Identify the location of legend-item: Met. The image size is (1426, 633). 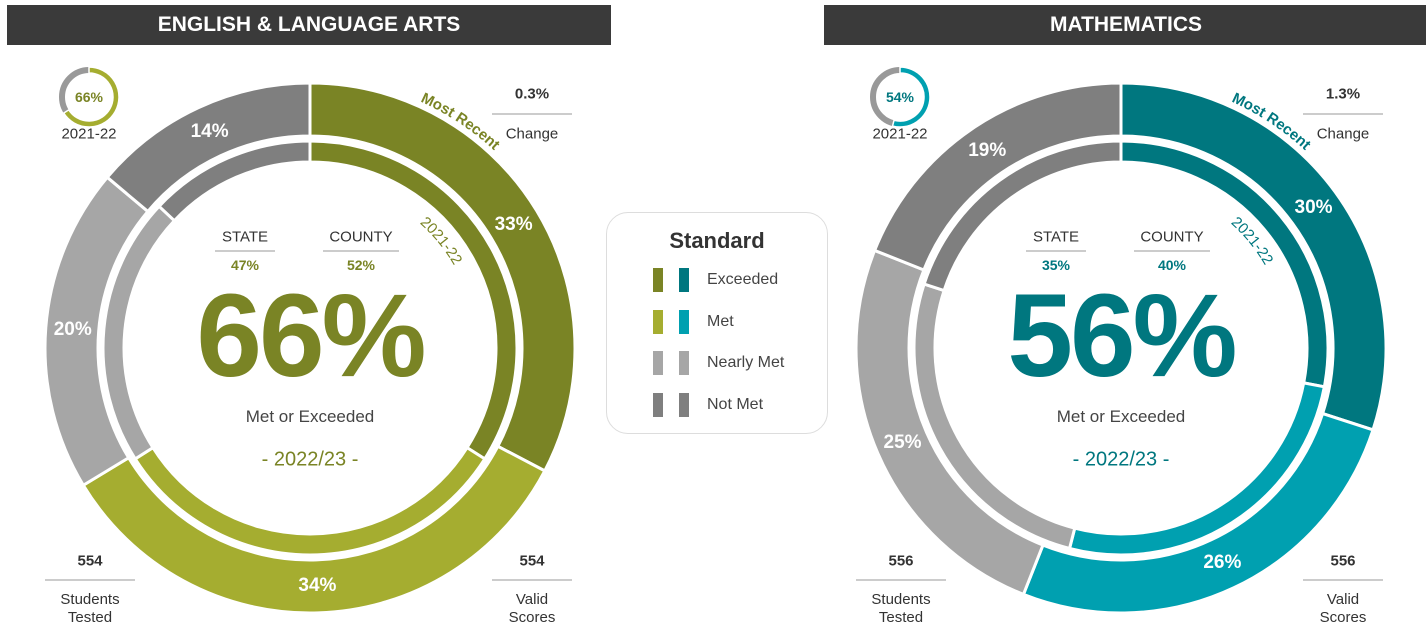
(720, 321).